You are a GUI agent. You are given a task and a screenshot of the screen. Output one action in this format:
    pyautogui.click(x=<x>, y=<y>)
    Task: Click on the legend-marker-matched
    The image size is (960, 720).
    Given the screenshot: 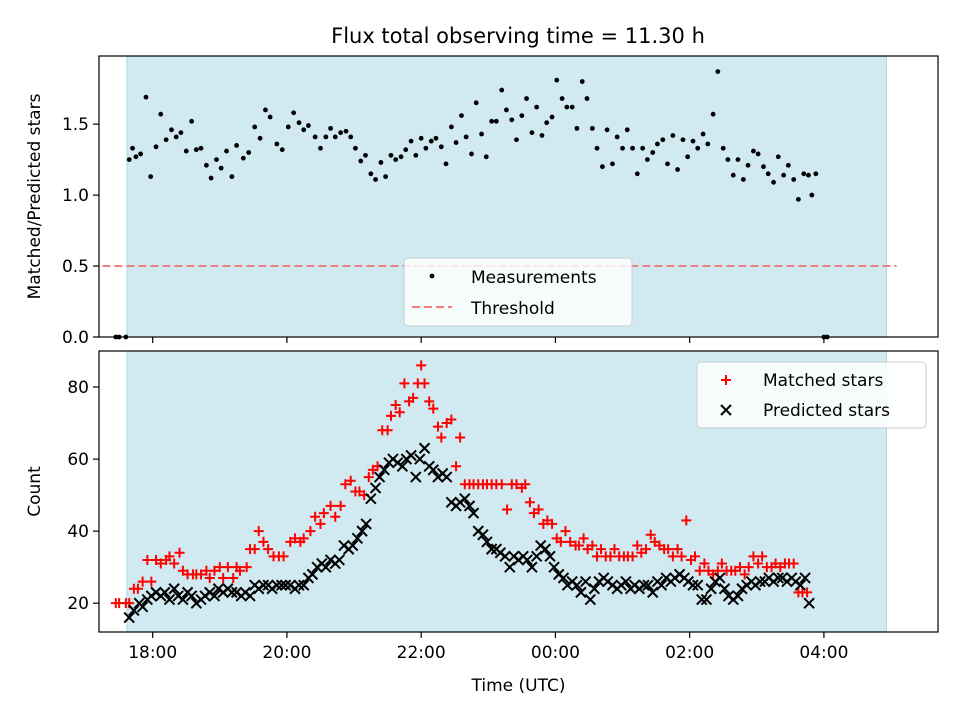 What is the action you would take?
    pyautogui.click(x=726, y=380)
    